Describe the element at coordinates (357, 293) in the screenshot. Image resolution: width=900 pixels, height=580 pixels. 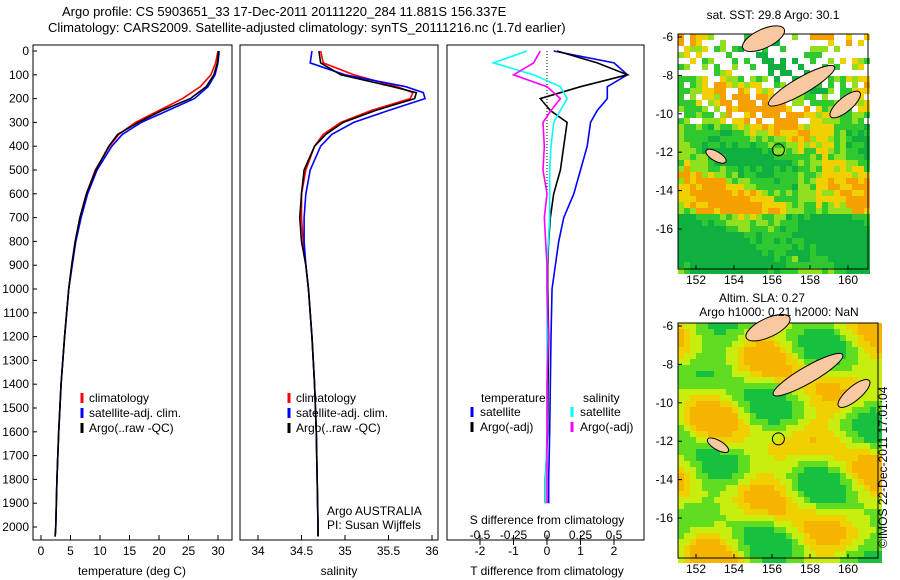
I see `series-line-climatology` at that location.